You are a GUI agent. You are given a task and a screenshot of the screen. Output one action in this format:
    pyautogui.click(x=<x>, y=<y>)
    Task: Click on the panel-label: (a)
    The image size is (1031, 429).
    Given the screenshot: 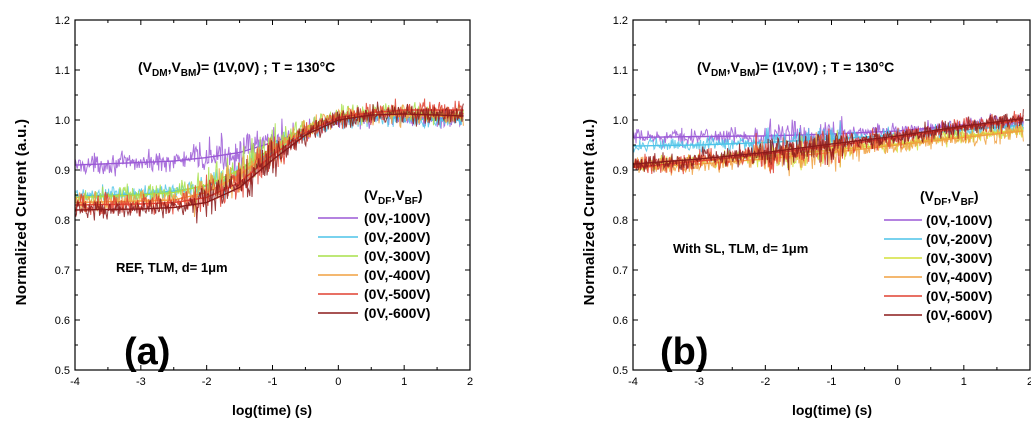 What is the action you would take?
    pyautogui.click(x=147, y=352)
    